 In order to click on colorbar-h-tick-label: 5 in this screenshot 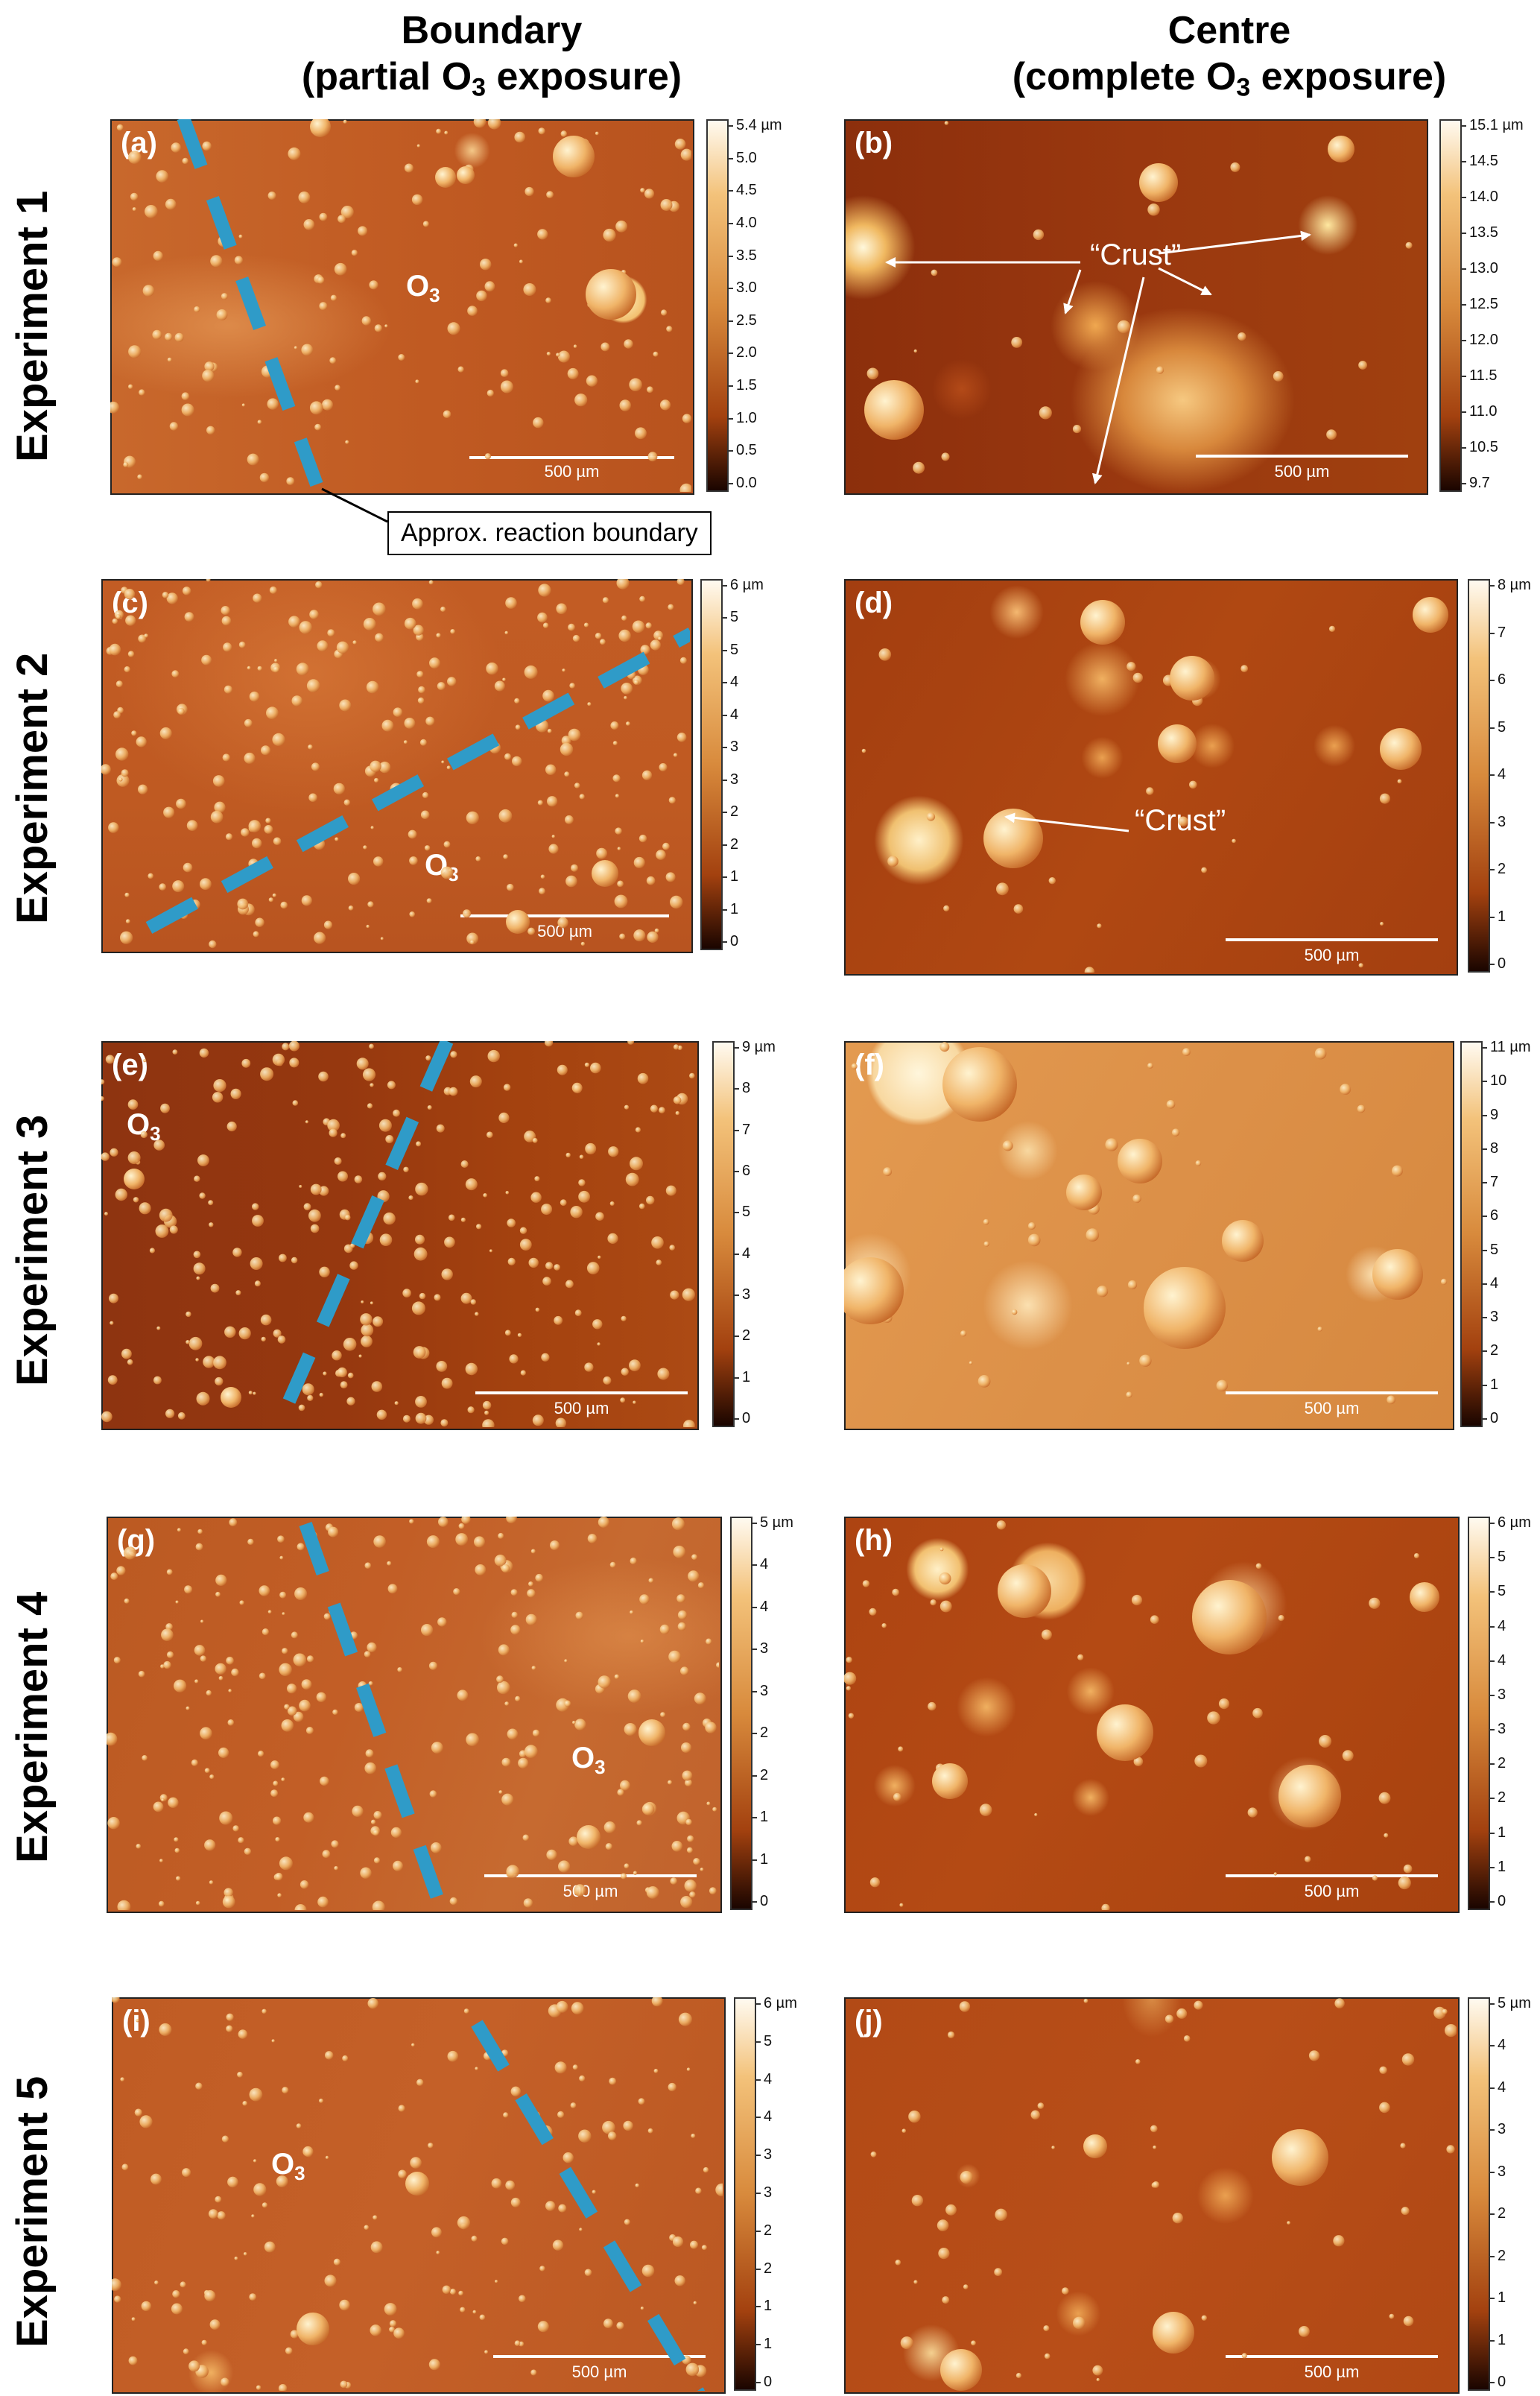, I will do `click(1502, 1557)`.